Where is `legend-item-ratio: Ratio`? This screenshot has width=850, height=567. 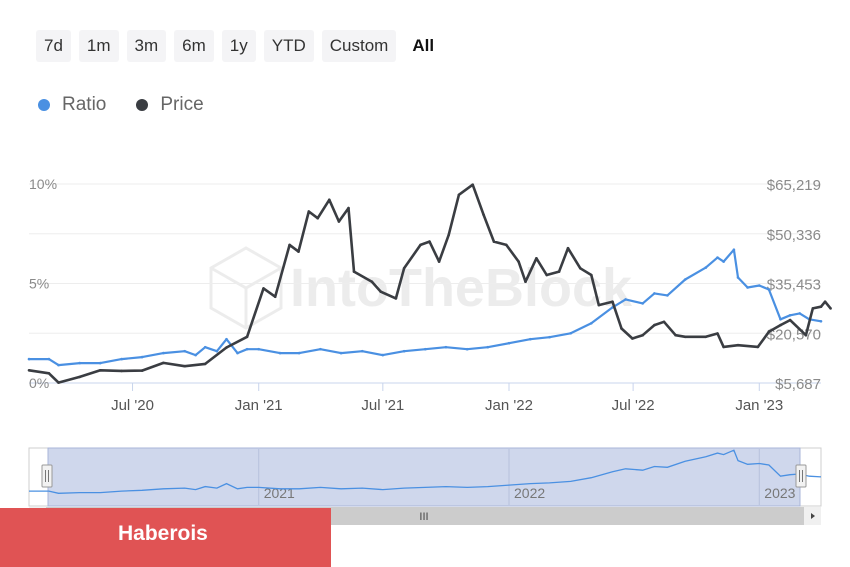
legend-item-ratio: Ratio is located at coordinates (72, 105).